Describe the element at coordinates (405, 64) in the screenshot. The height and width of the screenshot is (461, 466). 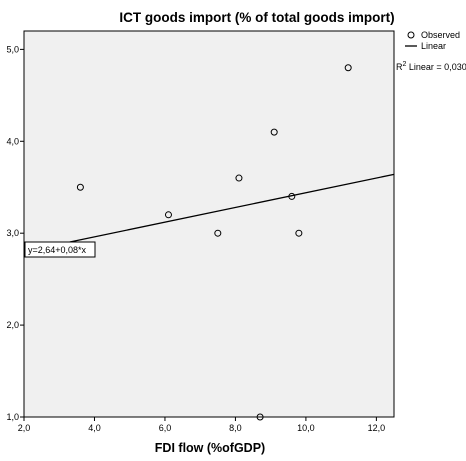
I see `legend-r2-superscript: 2` at that location.